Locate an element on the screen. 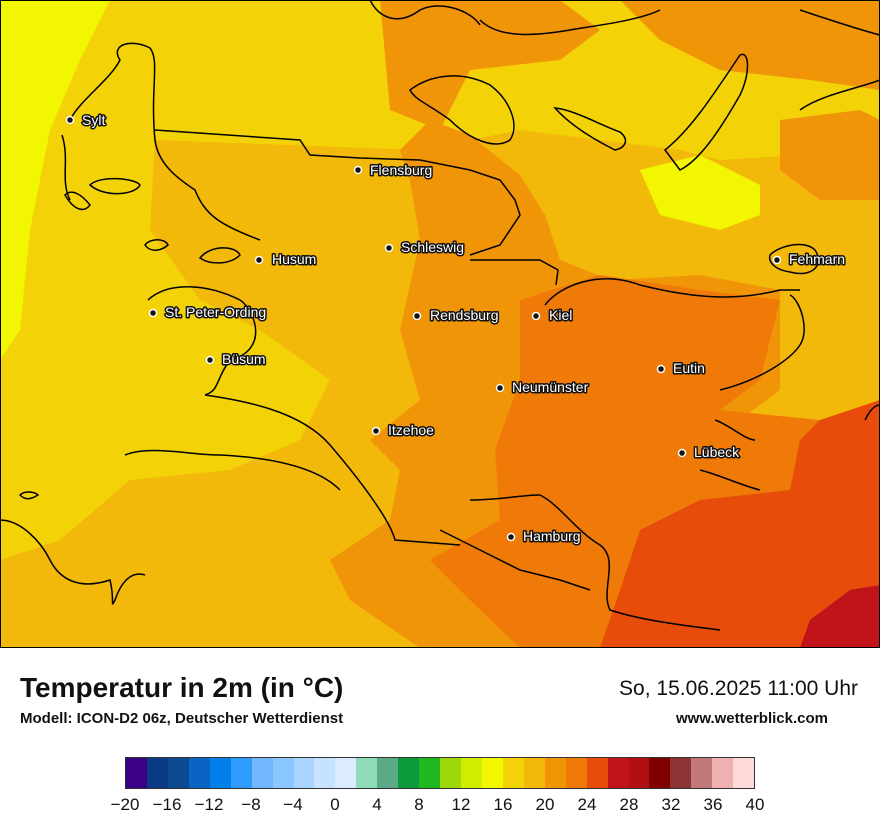 The image size is (880, 830). city-label-sylt: Sylt is located at coordinates (93, 120).